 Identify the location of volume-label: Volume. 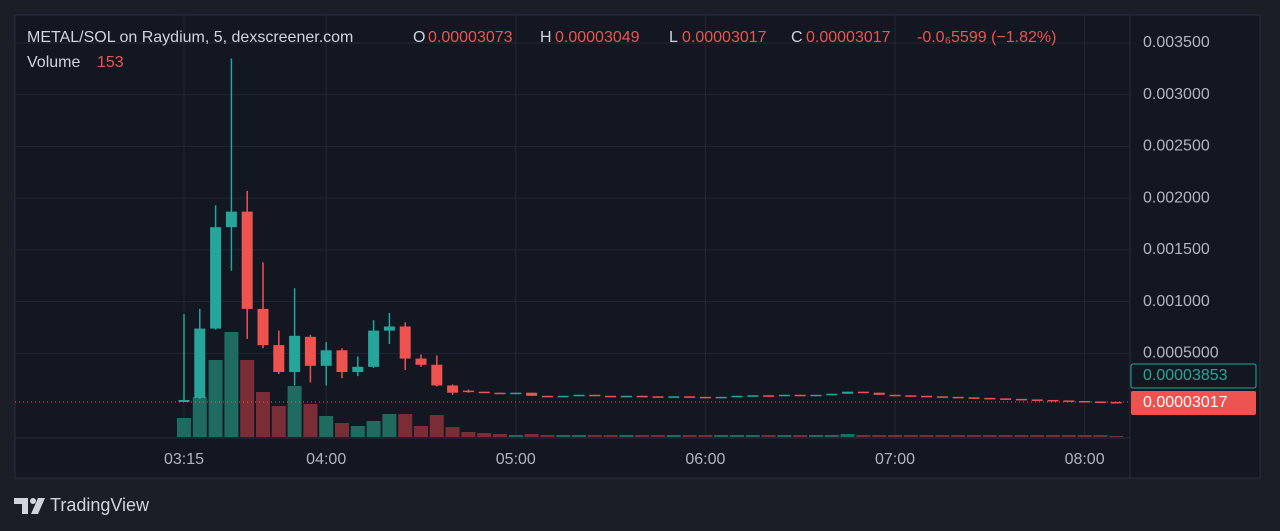
(53, 62).